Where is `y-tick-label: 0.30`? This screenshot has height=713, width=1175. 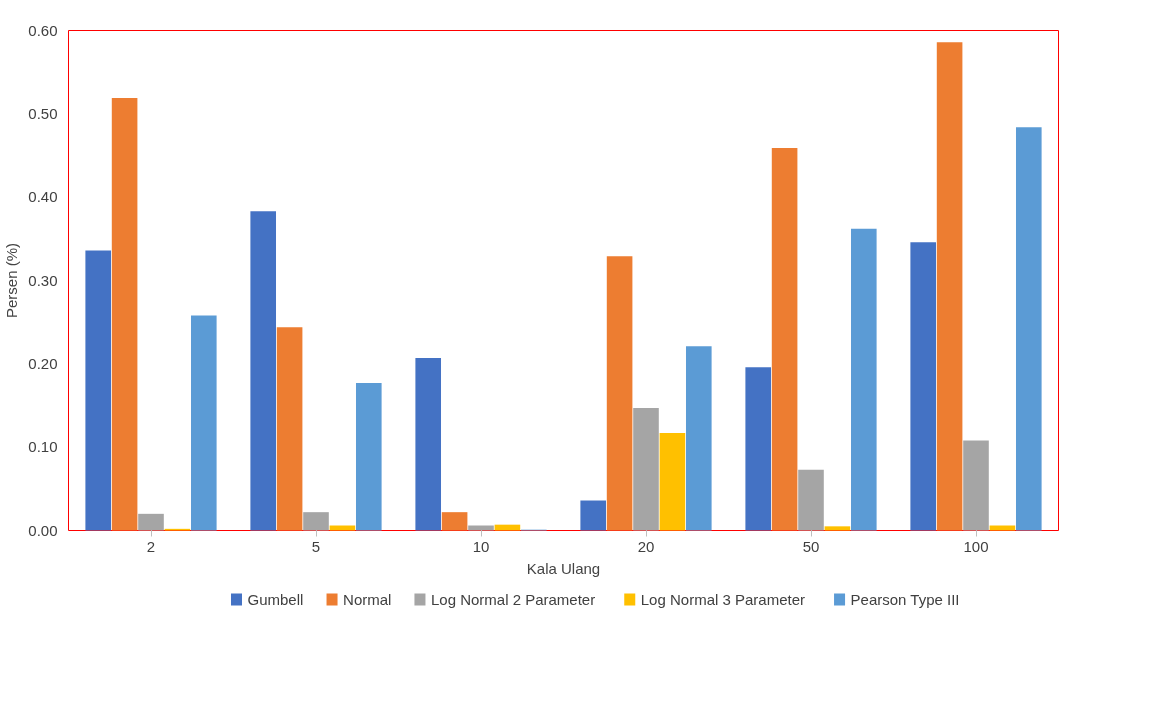
y-tick-label: 0.30 is located at coordinates (43, 280).